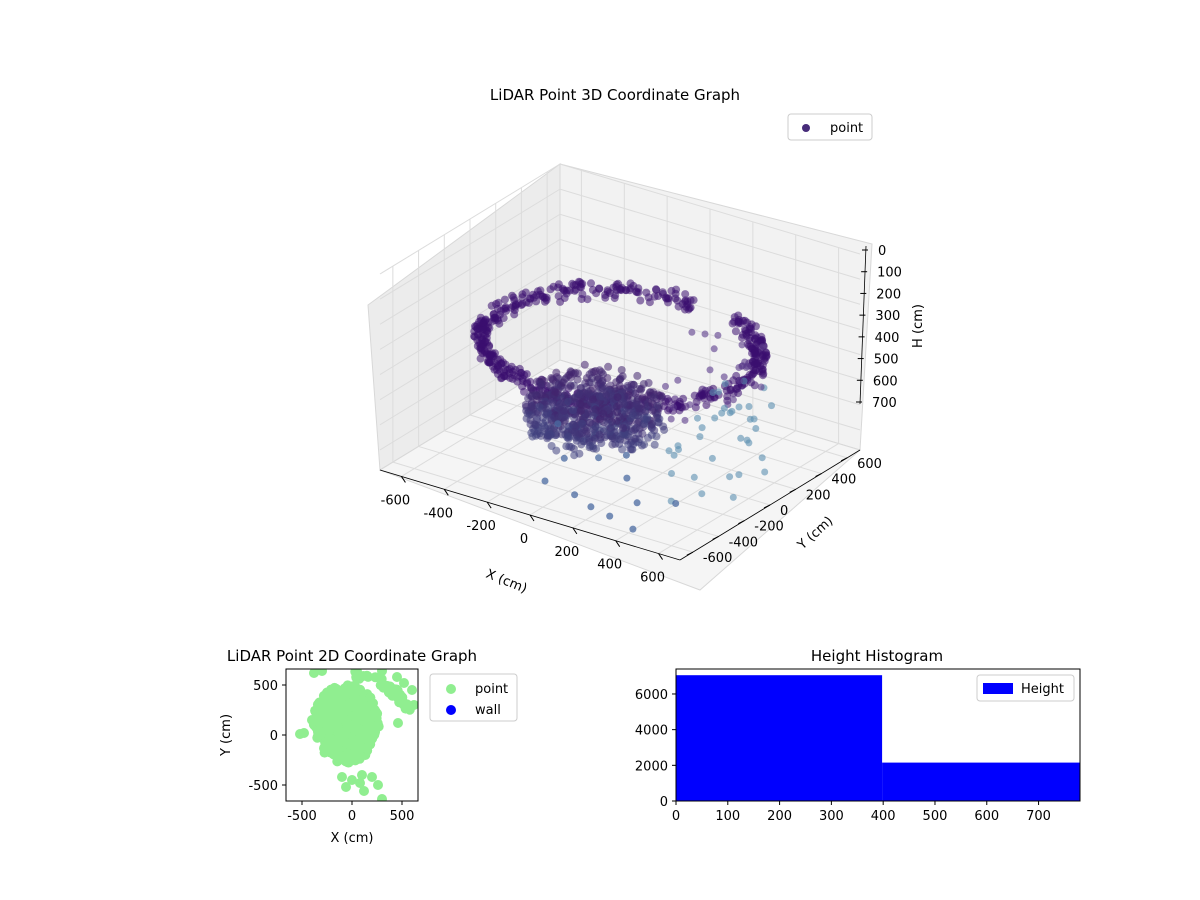 The height and width of the screenshot is (900, 1200). Describe the element at coordinates (451, 689) in the screenshot. I see `legend-marker-point-2d` at that location.